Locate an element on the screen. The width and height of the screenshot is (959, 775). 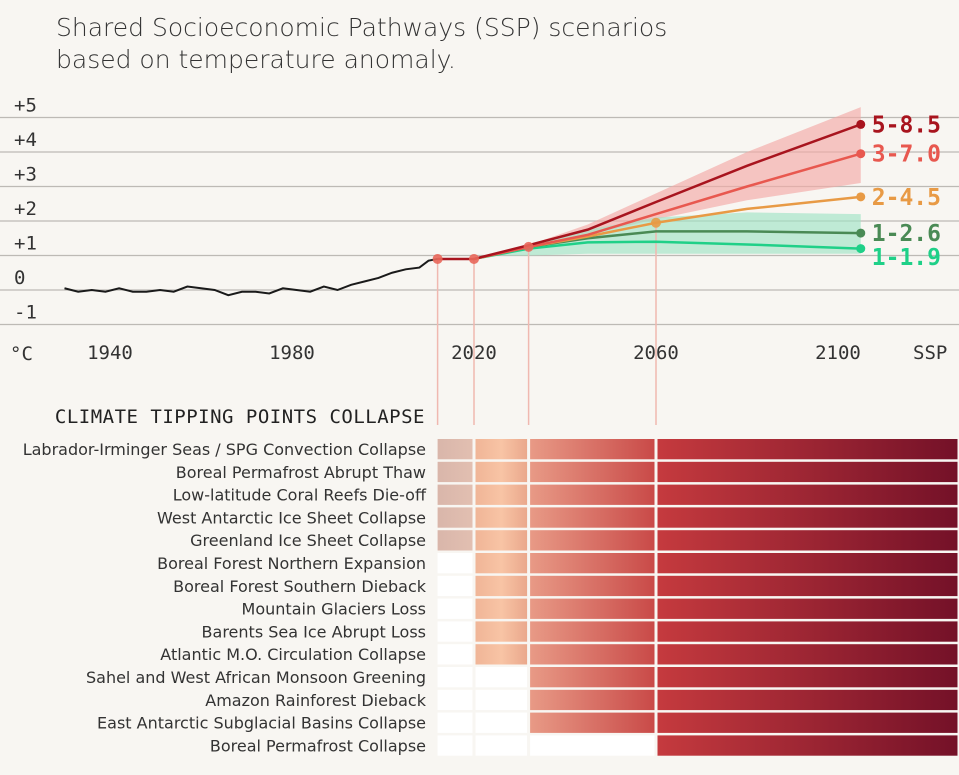
series-line-1-1.9 is located at coordinates (667, 250).